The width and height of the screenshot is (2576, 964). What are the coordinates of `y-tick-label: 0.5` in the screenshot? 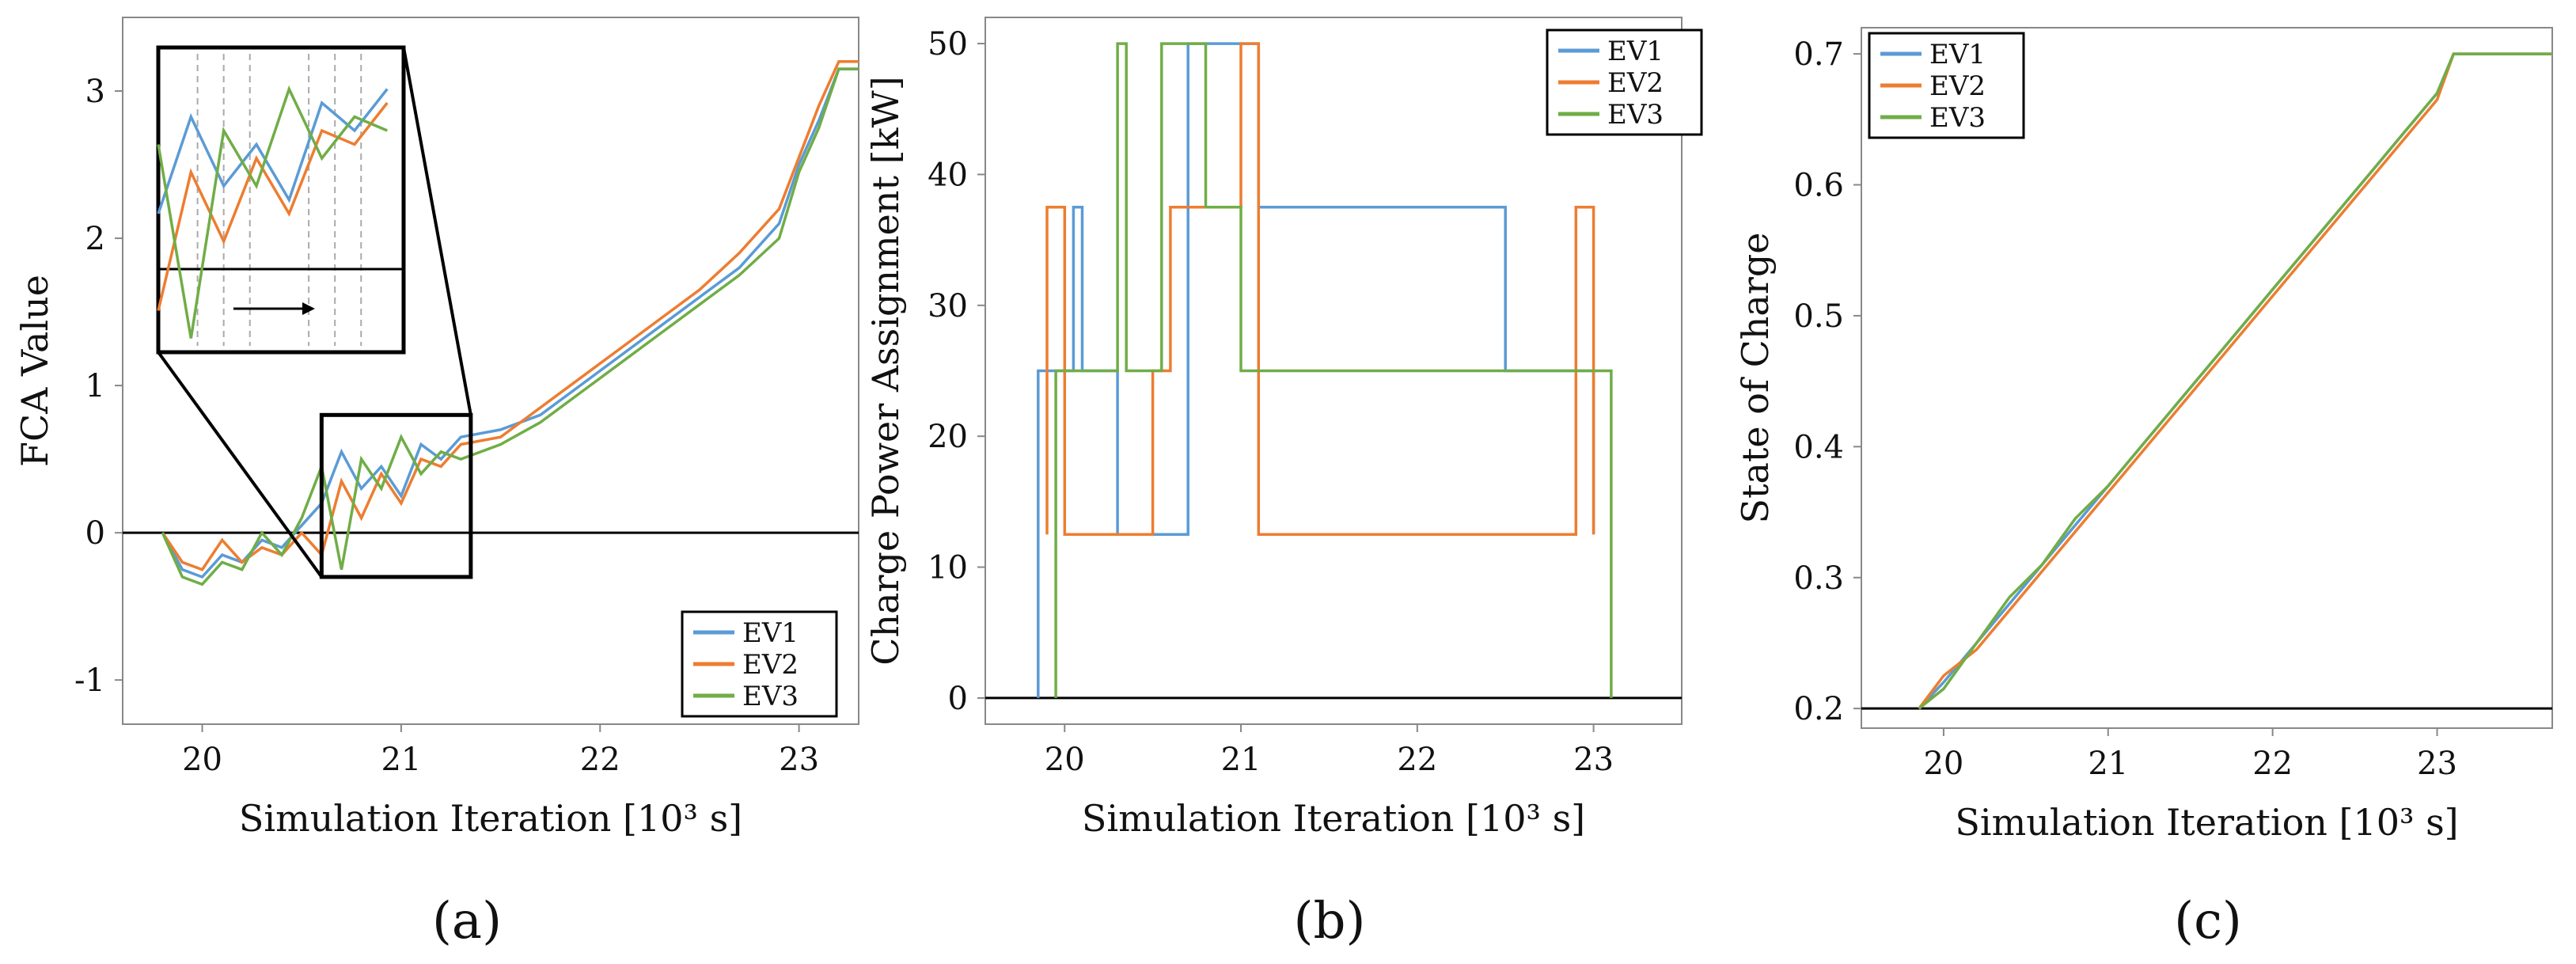 It's located at (1818, 316).